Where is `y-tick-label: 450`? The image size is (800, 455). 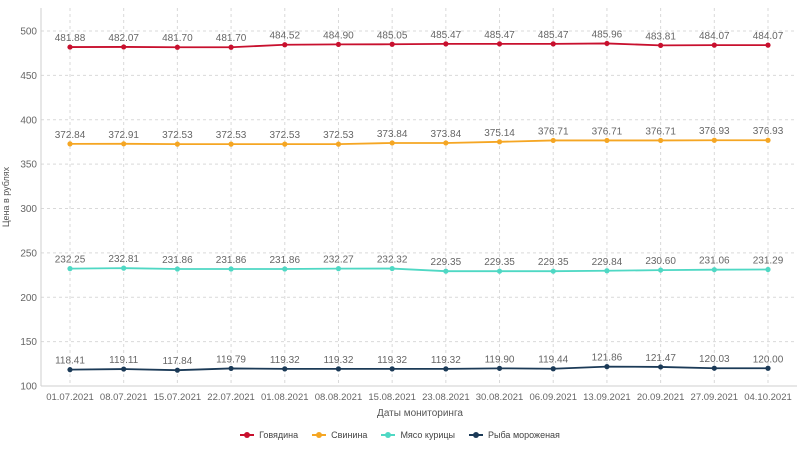
y-tick-label: 450 is located at coordinates (28, 76).